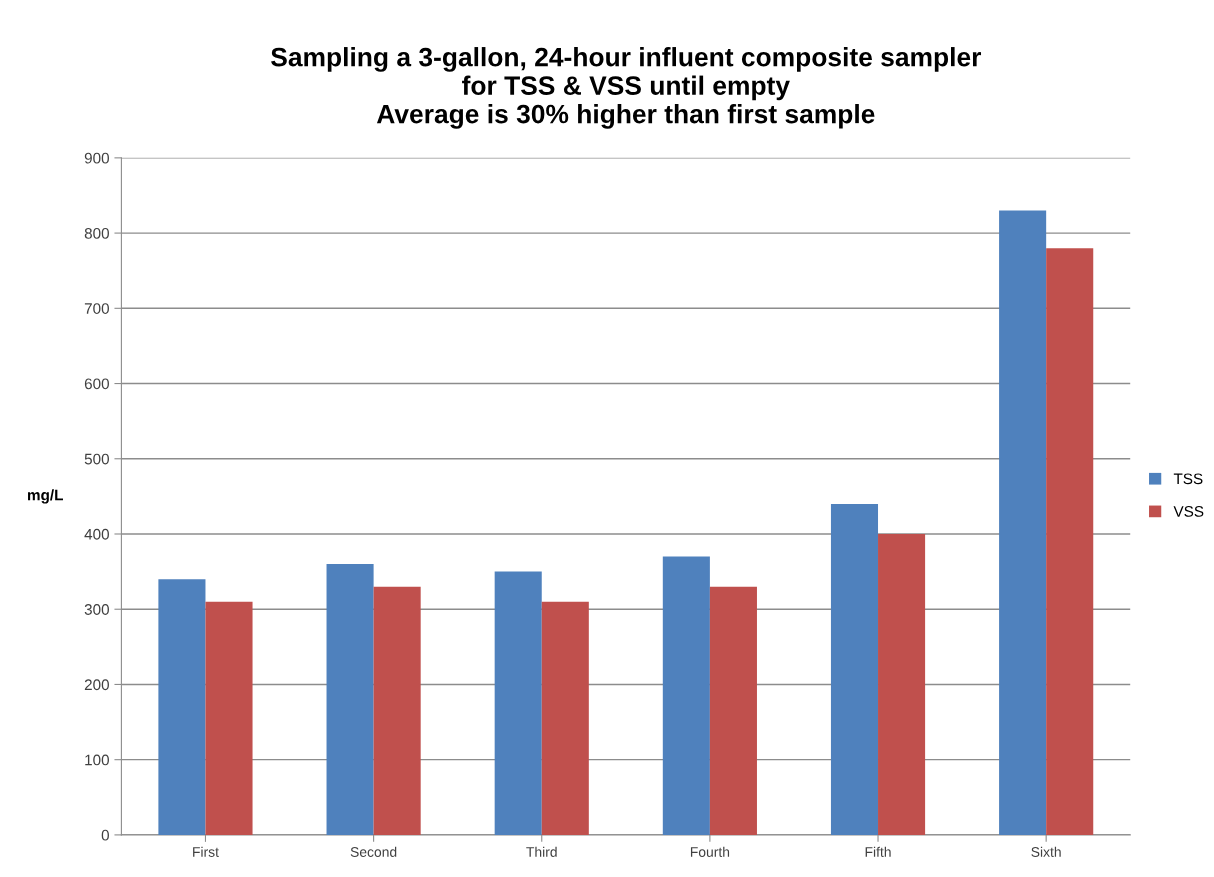 The width and height of the screenshot is (1214, 877). I want to click on y-tick-label: 900, so click(96, 158).